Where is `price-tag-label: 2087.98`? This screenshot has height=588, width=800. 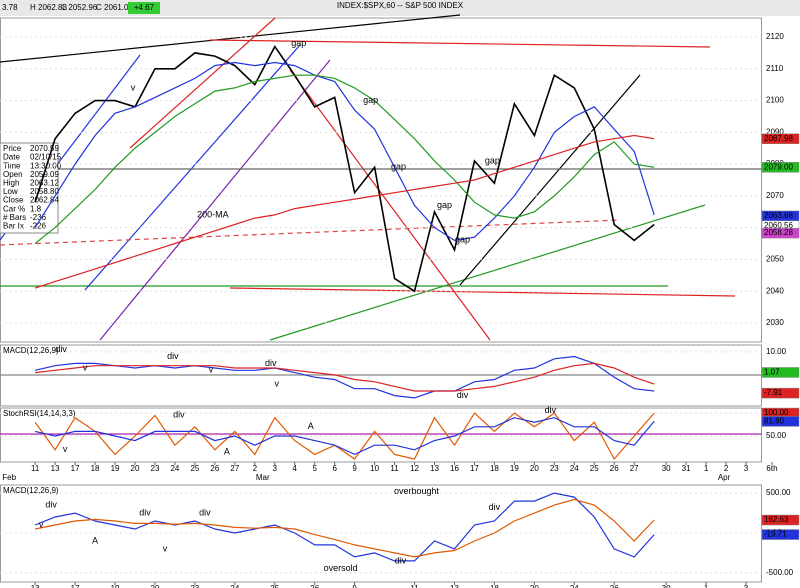 price-tag-label: 2087.98 is located at coordinates (778, 138).